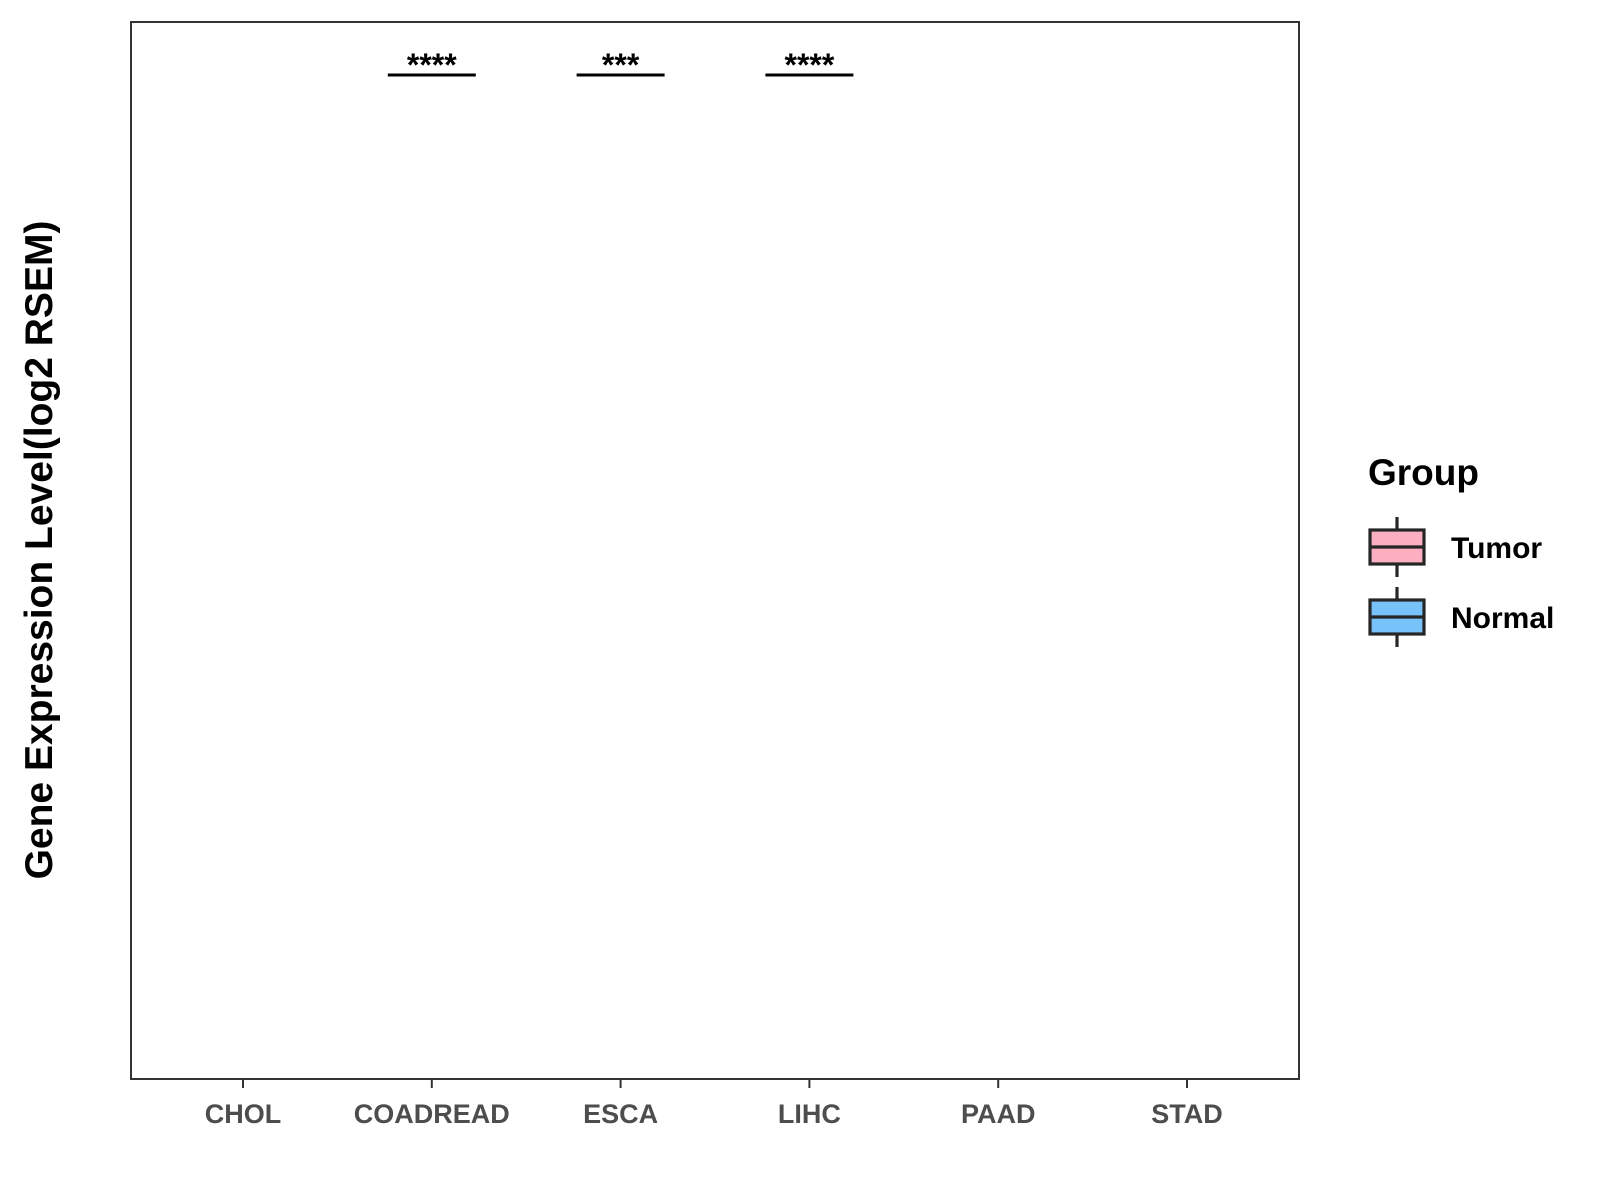 This screenshot has height=1200, width=1600. Describe the element at coordinates (714, 1104) in the screenshot. I see `x-axis: CHOL COADREAD ESCA LIHC PAAD STAD` at that location.